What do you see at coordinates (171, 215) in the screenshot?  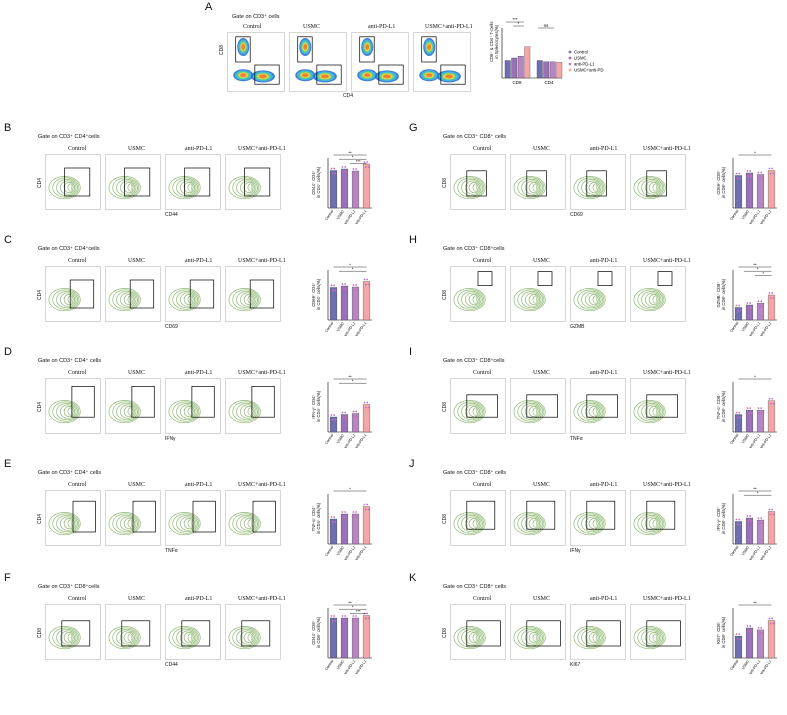 I see `x-axis-label: CD44` at bounding box center [171, 215].